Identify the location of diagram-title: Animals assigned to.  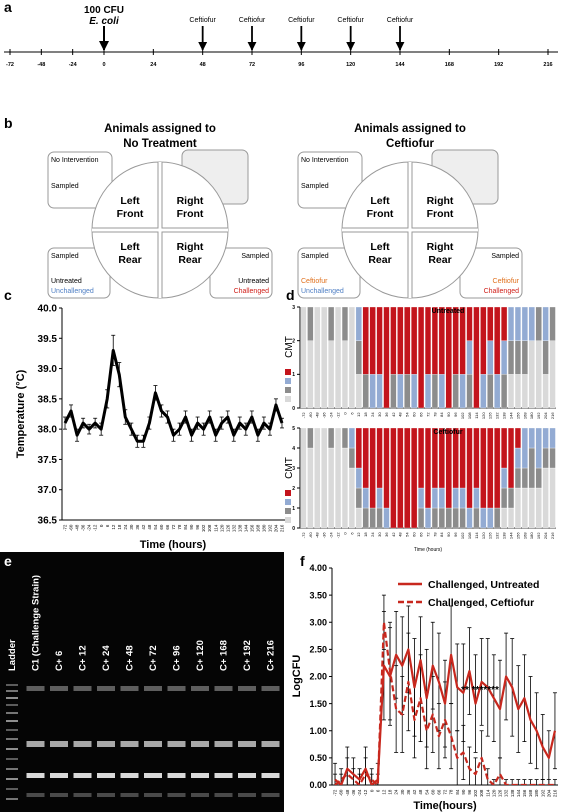
(410, 129).